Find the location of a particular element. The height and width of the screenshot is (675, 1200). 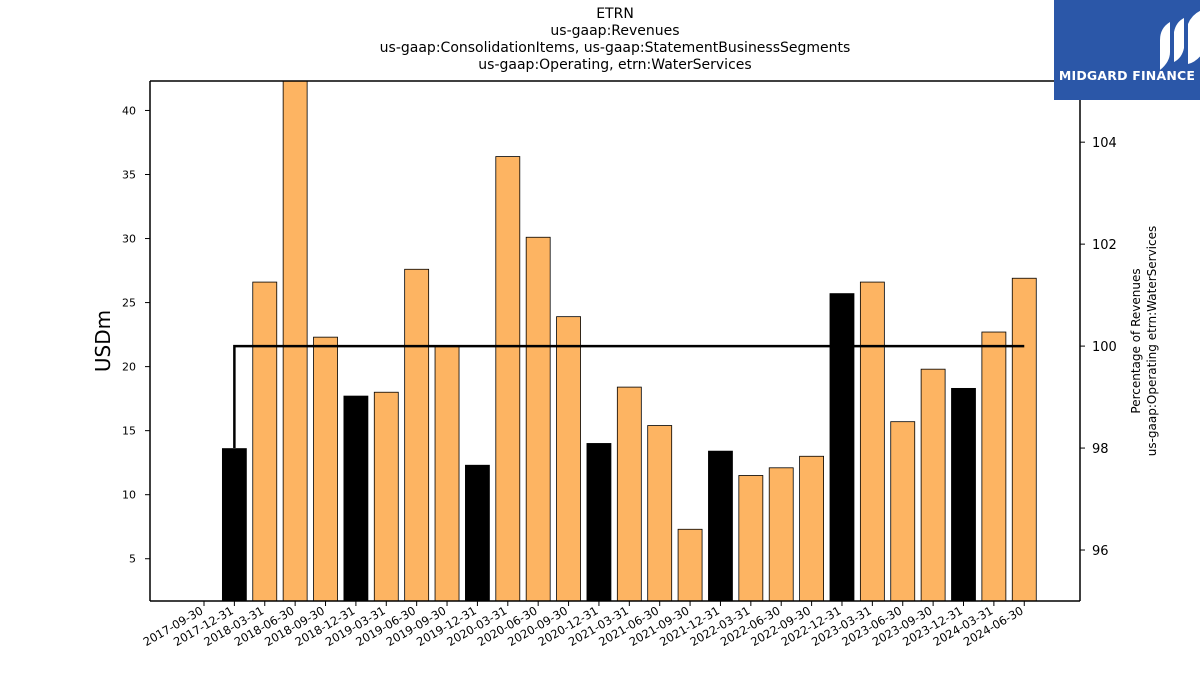

ytick-label-25: 25 is located at coordinates (129, 303).